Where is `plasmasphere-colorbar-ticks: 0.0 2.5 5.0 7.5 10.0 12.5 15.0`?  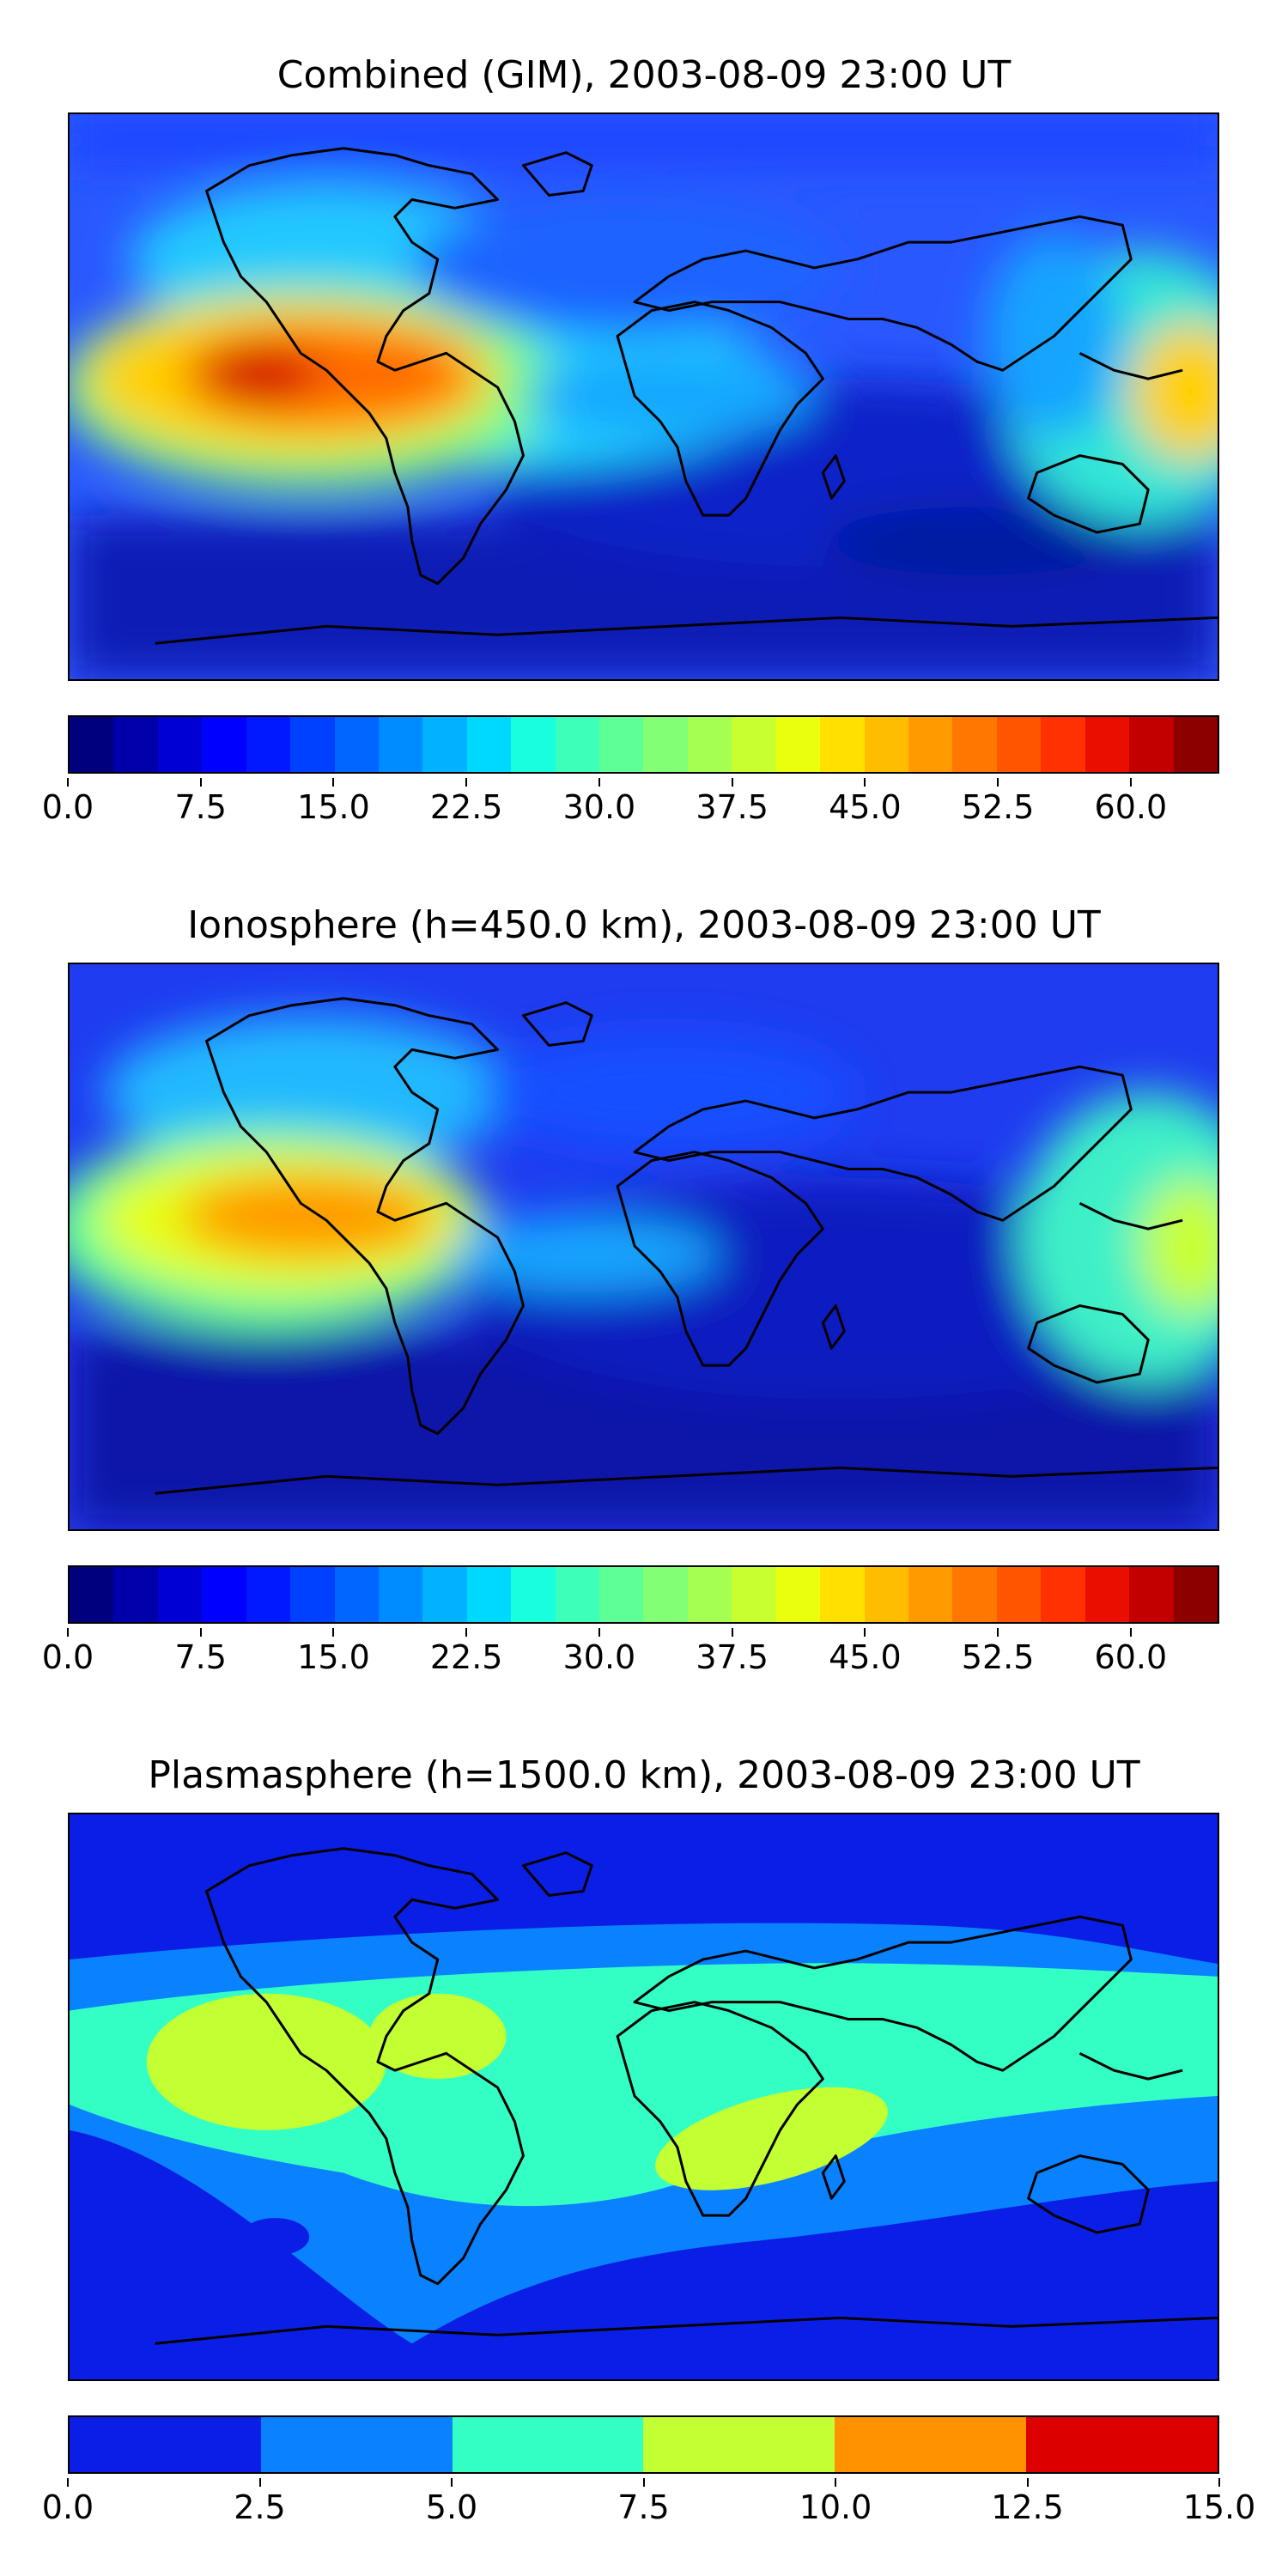 plasmasphere-colorbar-ticks: 0.0 2.5 5.0 7.5 10.0 12.5 15.0 is located at coordinates (649, 2509).